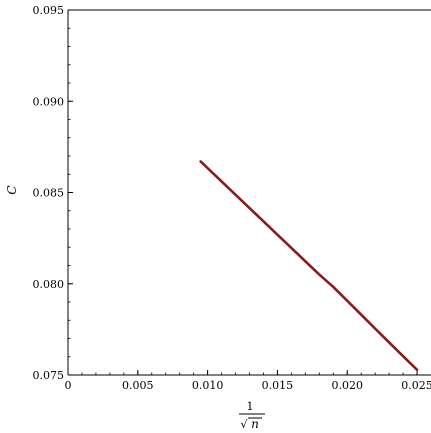  What do you see at coordinates (12, 189) in the screenshot?
I see `y-axis-label: C` at bounding box center [12, 189].